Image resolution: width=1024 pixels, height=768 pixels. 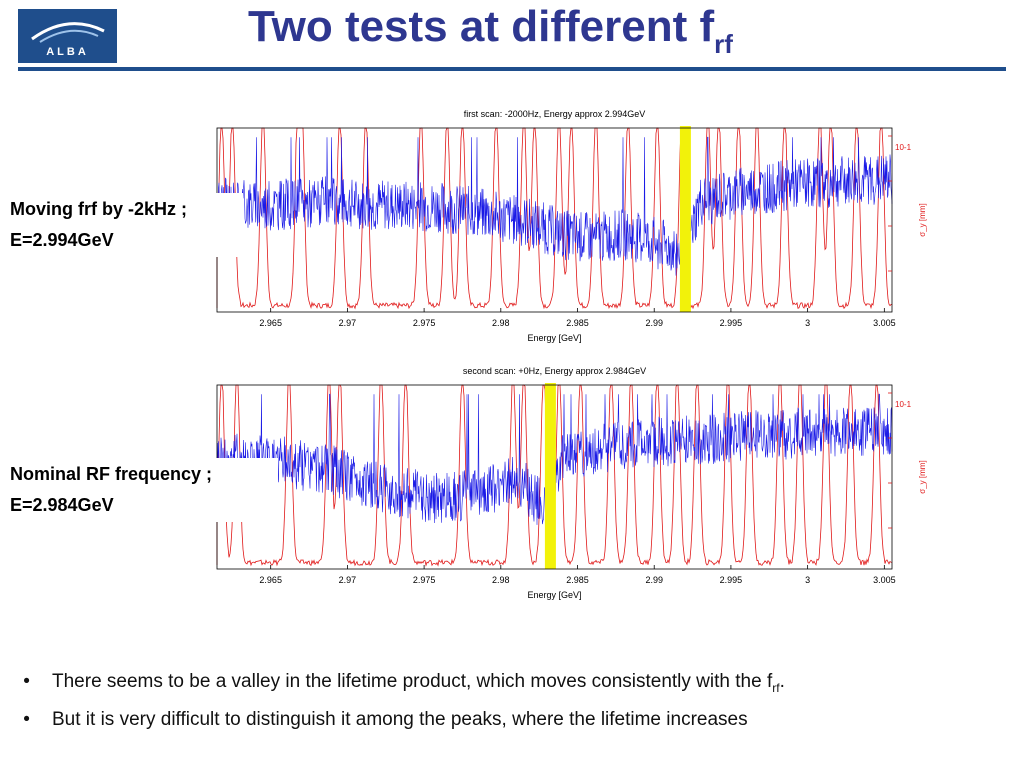 I want to click on series-blue-line, so click(x=554, y=206).